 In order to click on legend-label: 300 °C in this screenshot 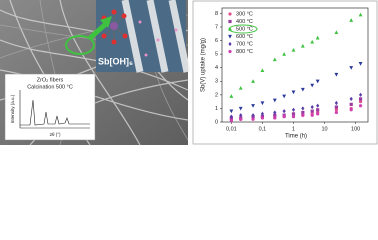, I will do `click(244, 14)`.